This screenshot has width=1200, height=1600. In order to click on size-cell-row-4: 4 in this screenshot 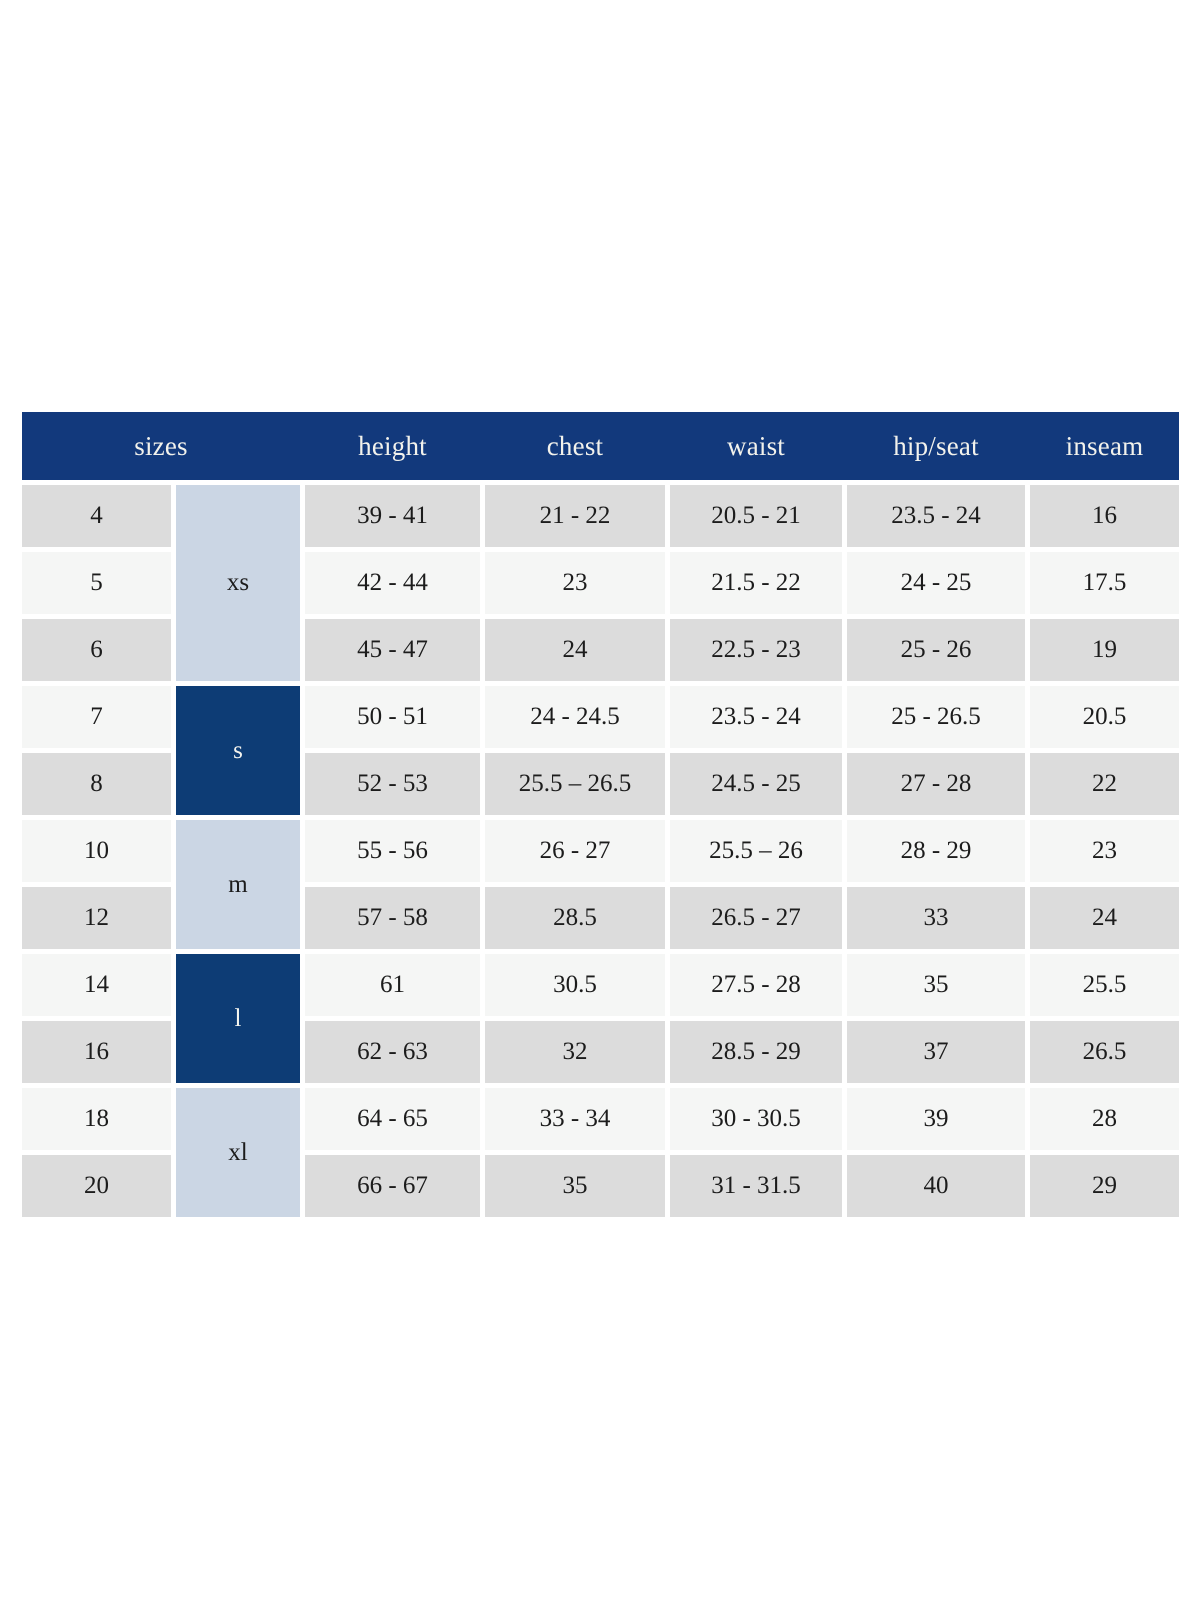, I will do `click(96, 516)`.